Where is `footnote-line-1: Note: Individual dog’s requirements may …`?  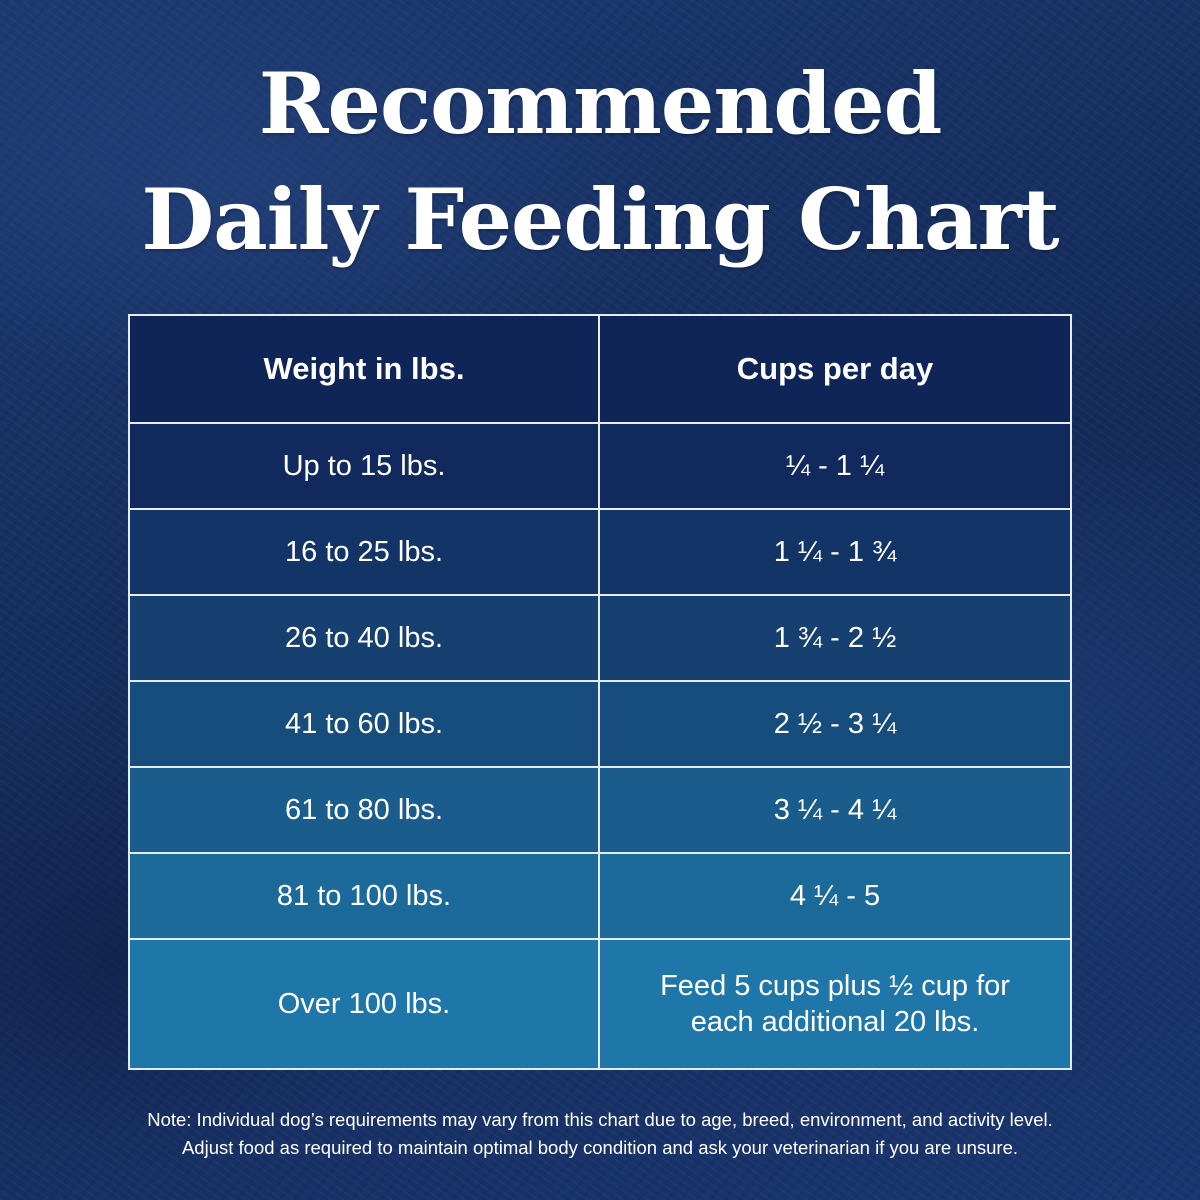 footnote-line-1: Note: Individual dog’s requirements may … is located at coordinates (600, 1119).